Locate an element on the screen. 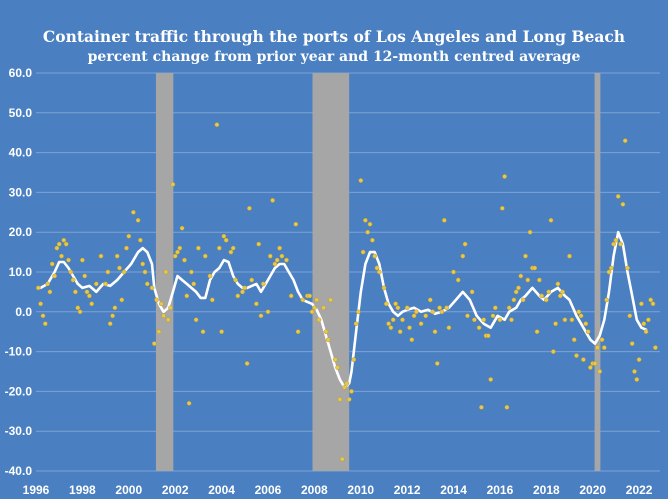 This screenshot has height=499, width=668. x-tick-label: 1996 is located at coordinates (36, 490).